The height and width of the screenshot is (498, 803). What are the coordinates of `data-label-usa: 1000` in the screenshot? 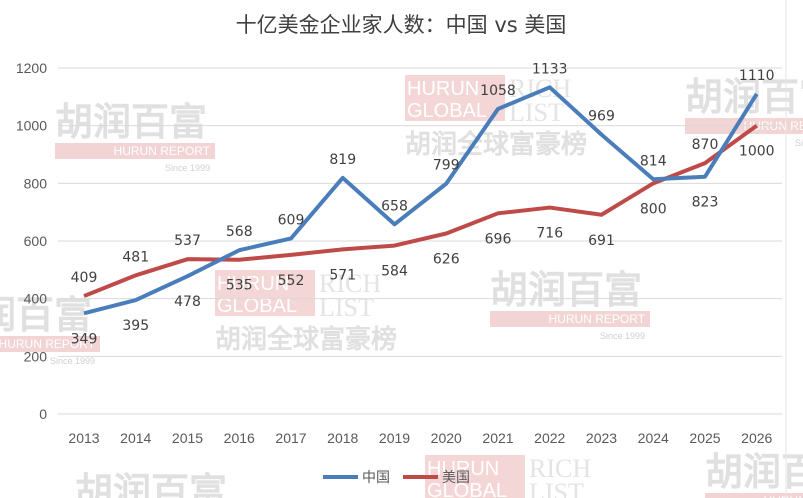 It's located at (757, 152).